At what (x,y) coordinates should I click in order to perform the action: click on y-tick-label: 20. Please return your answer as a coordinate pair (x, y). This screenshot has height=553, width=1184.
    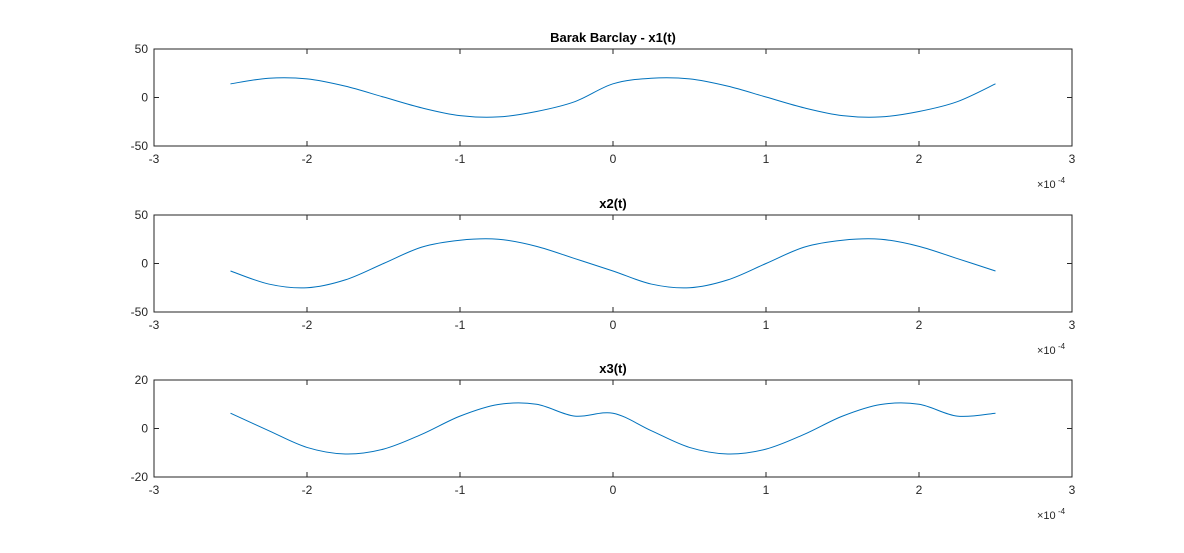
    Looking at the image, I should click on (142, 380).